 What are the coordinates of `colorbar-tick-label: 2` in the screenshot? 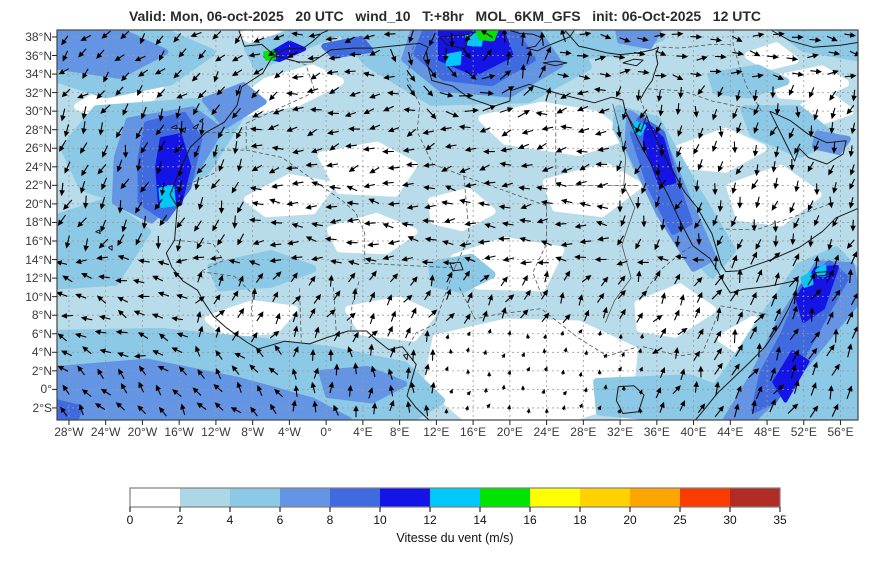 It's located at (180, 520).